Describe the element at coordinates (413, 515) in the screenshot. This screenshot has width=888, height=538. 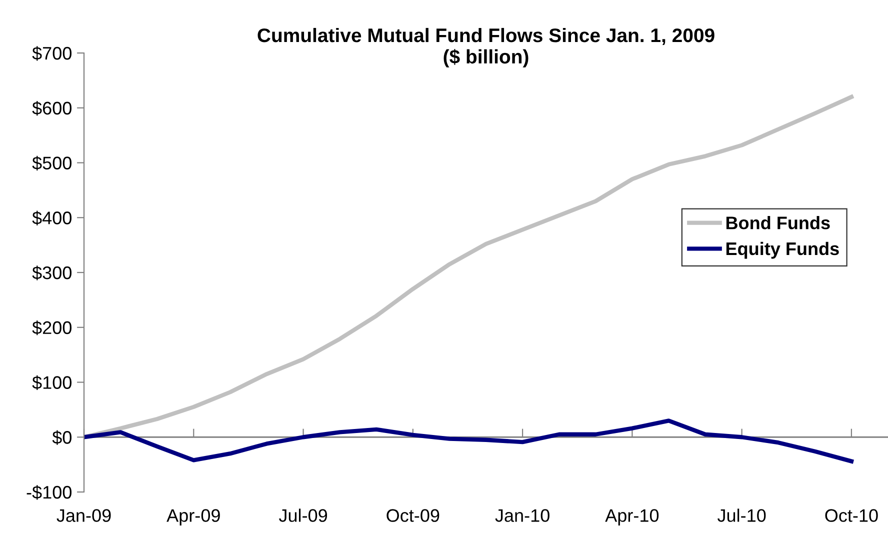
I see `x-tick-label: Oct-09` at that location.